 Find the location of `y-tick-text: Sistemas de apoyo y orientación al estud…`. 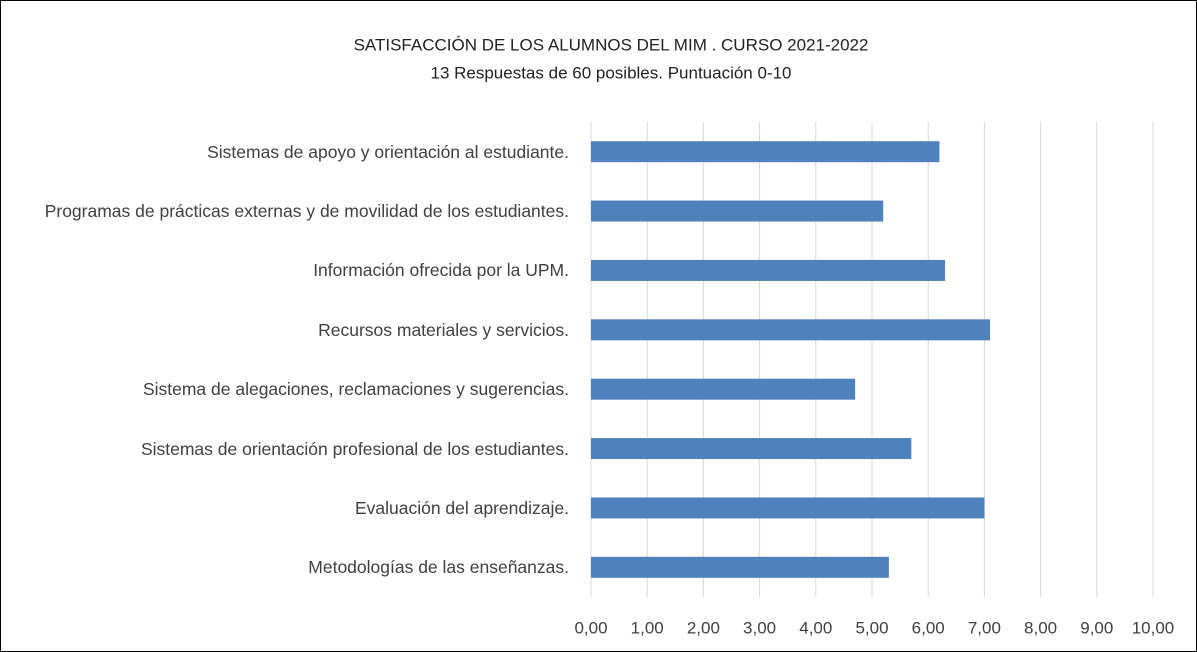

y-tick-text: Sistemas de apoyo y orientación al estud… is located at coordinates (388, 151).